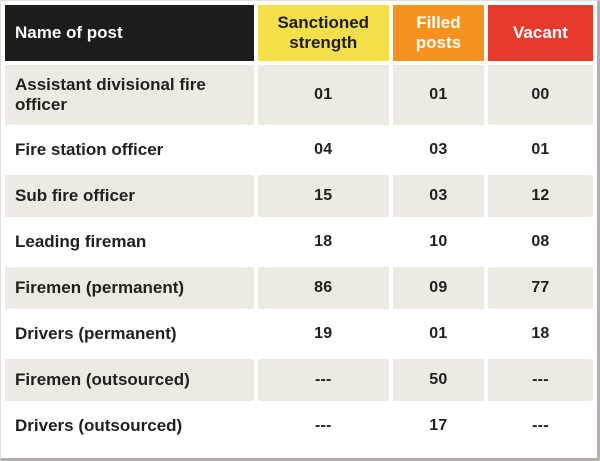 The width and height of the screenshot is (600, 461). What do you see at coordinates (540, 288) in the screenshot?
I see `vacant-cell: 77` at bounding box center [540, 288].